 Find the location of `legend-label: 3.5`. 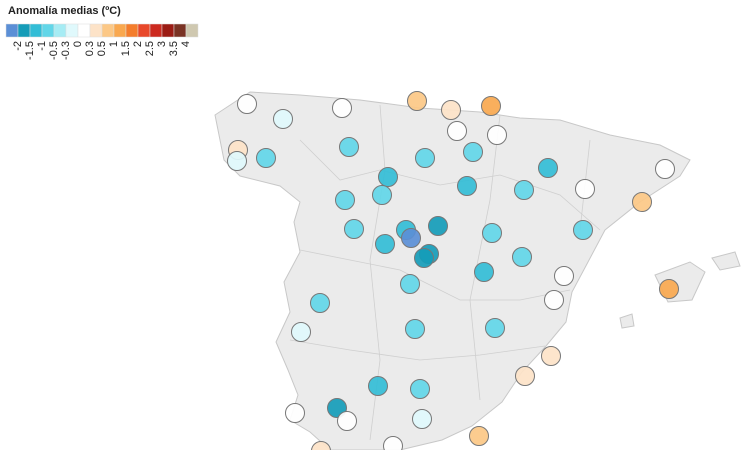

legend-label: 3.5 is located at coordinates (174, 48).